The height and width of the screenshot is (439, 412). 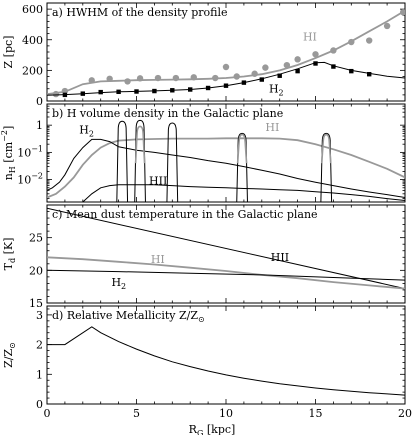 I want to click on x-tick-label: 10, so click(x=226, y=413).